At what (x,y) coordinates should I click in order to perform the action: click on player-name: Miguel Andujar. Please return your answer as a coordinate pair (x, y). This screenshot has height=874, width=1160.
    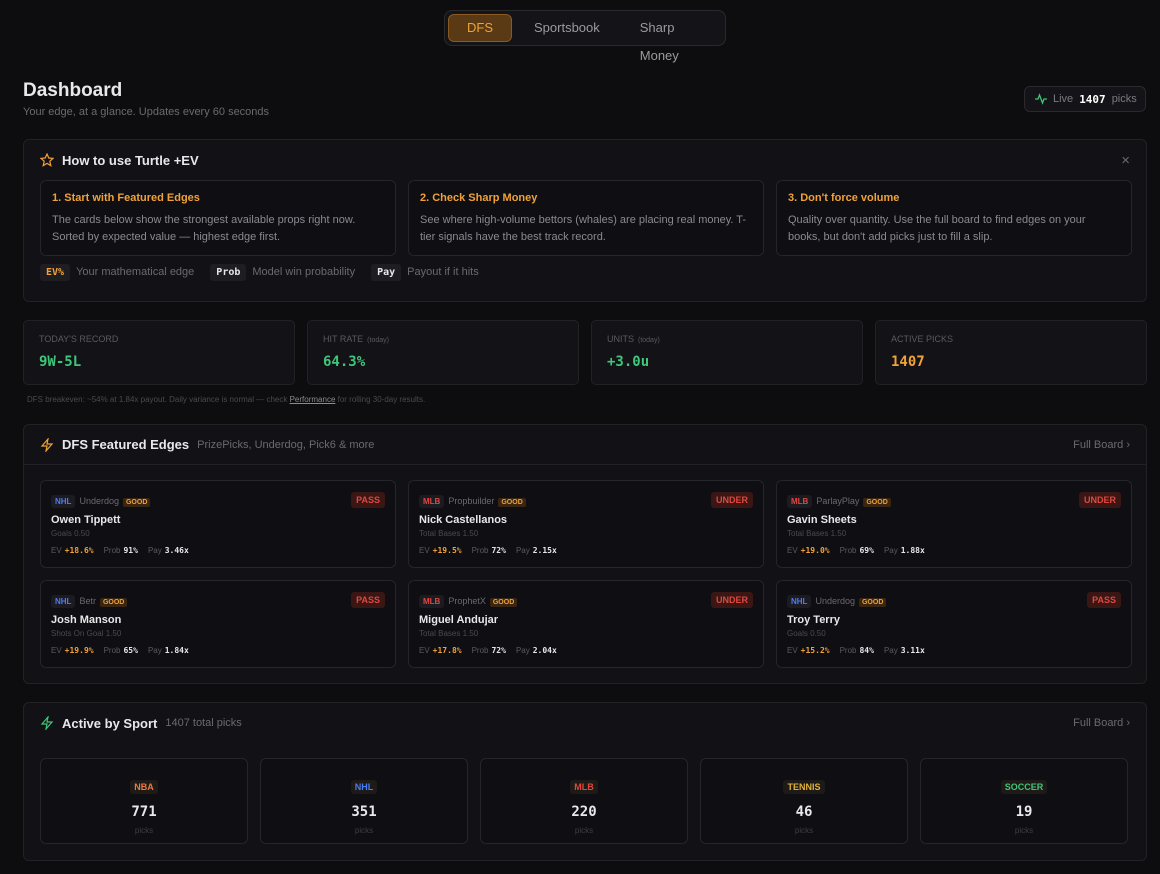
    Looking at the image, I should click on (459, 620).